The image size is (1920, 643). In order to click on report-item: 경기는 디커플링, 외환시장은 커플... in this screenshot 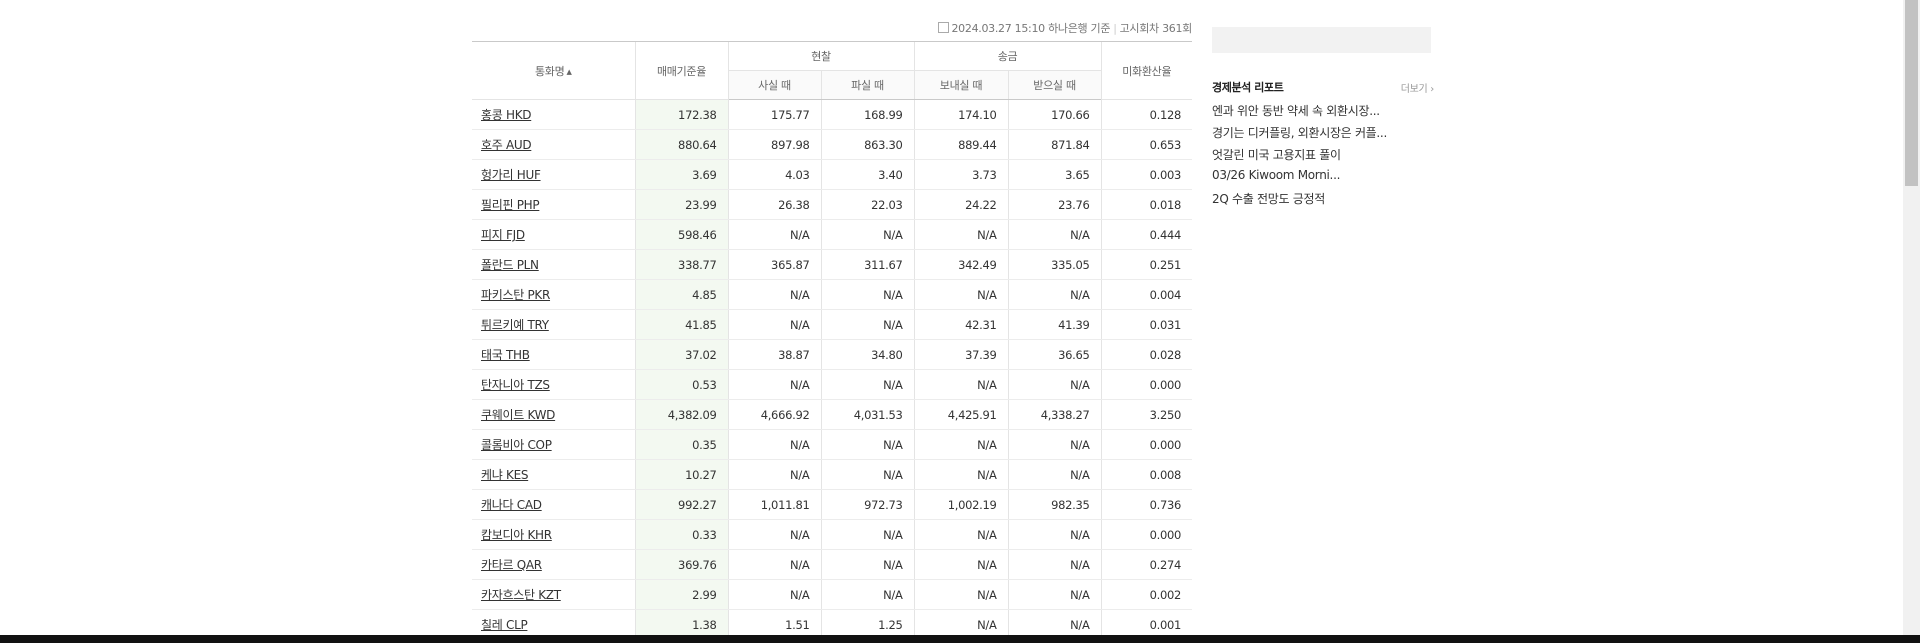, I will do `click(1299, 133)`.